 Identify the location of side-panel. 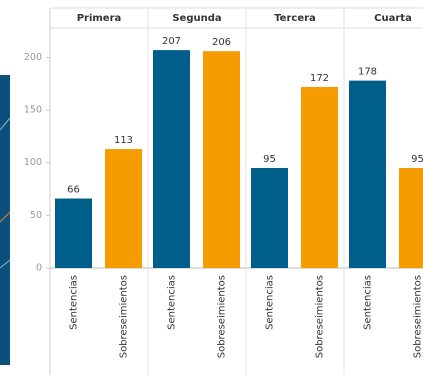
(5, 220).